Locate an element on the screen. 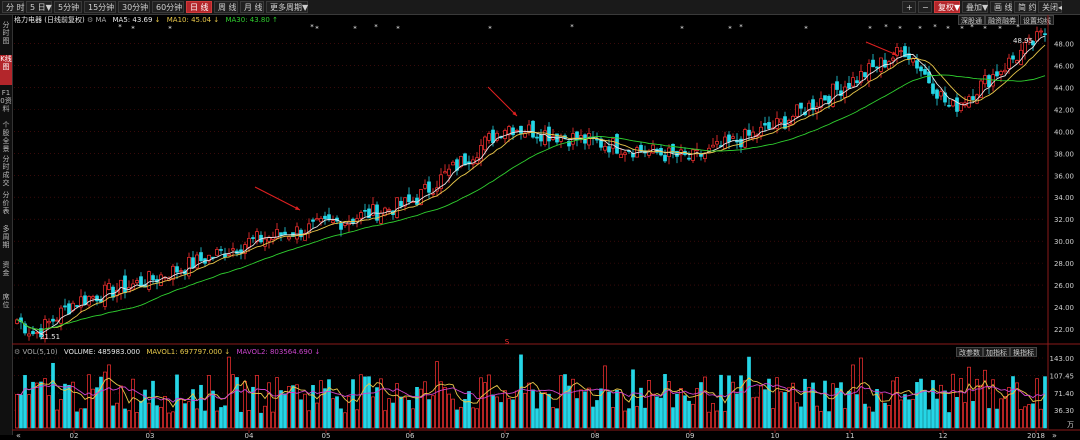 The height and width of the screenshot is (440, 1080). zoom-in-button: + is located at coordinates (909, 7).